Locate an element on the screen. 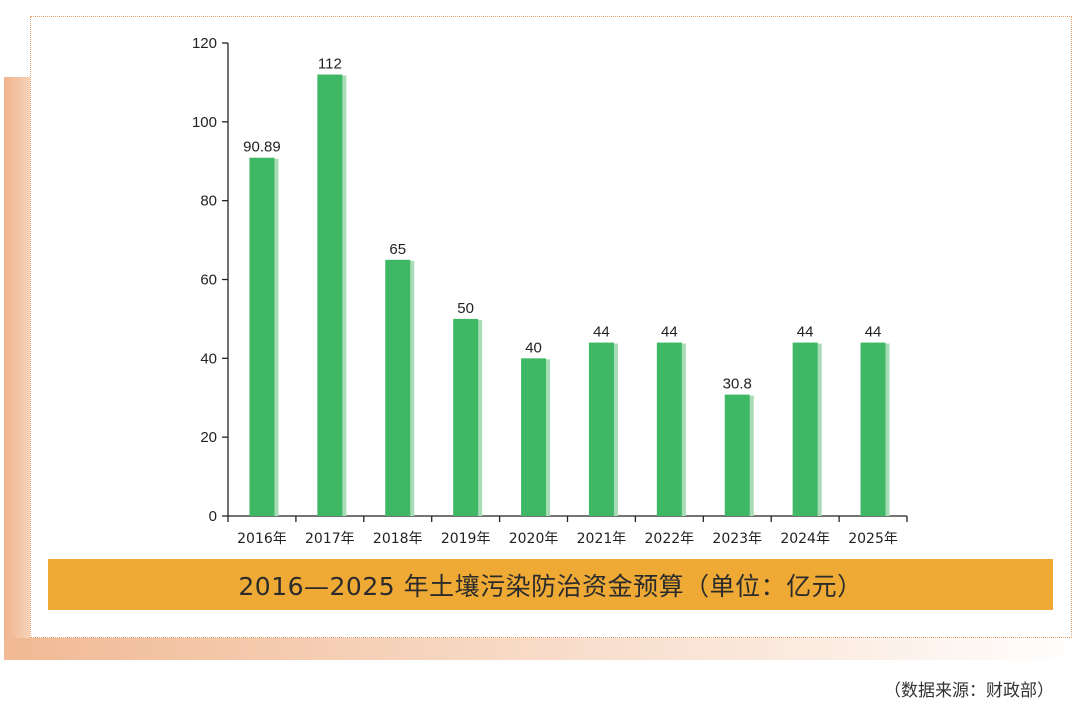  y-axis: 0 20 40 60 80 100 120 is located at coordinates (210, 280).